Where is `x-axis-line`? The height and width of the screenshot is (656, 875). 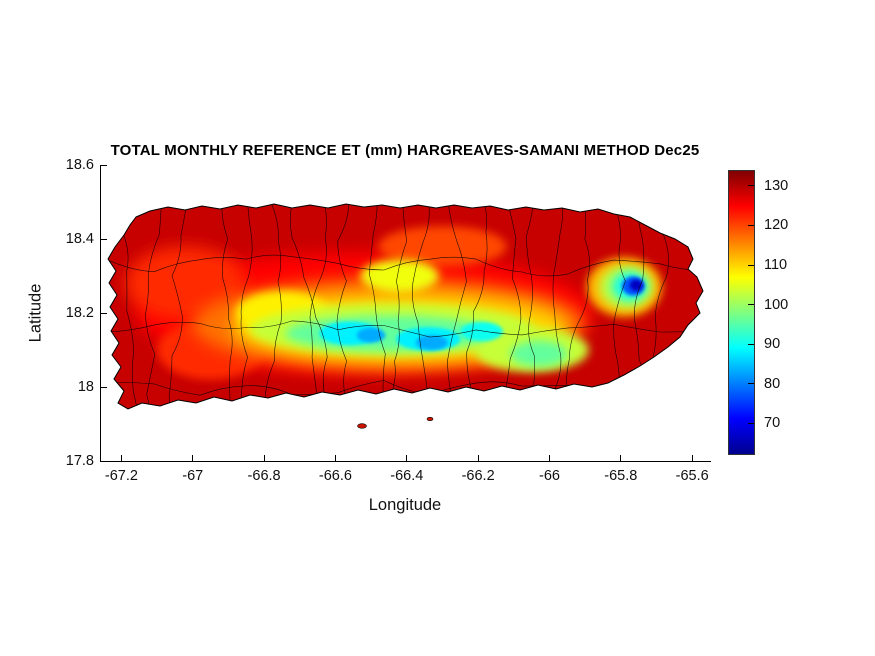 x-axis-line is located at coordinates (405, 461).